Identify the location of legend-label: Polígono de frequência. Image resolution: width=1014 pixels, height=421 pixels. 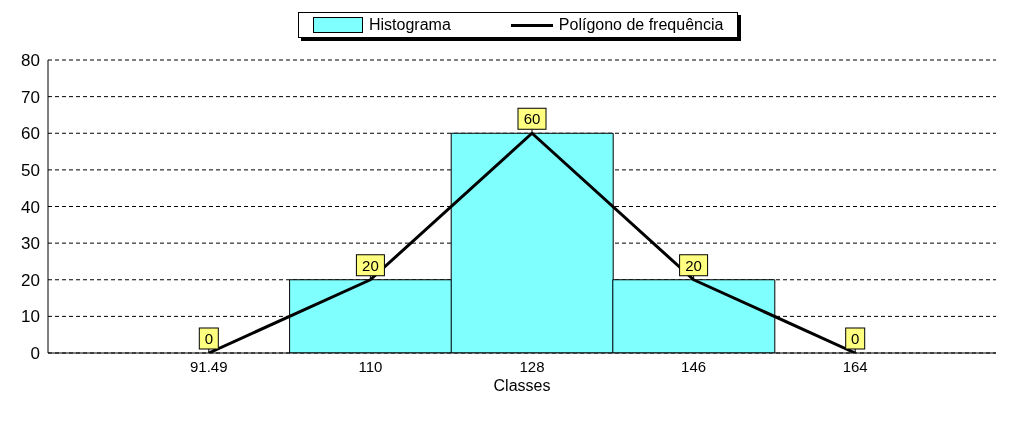
(641, 25).